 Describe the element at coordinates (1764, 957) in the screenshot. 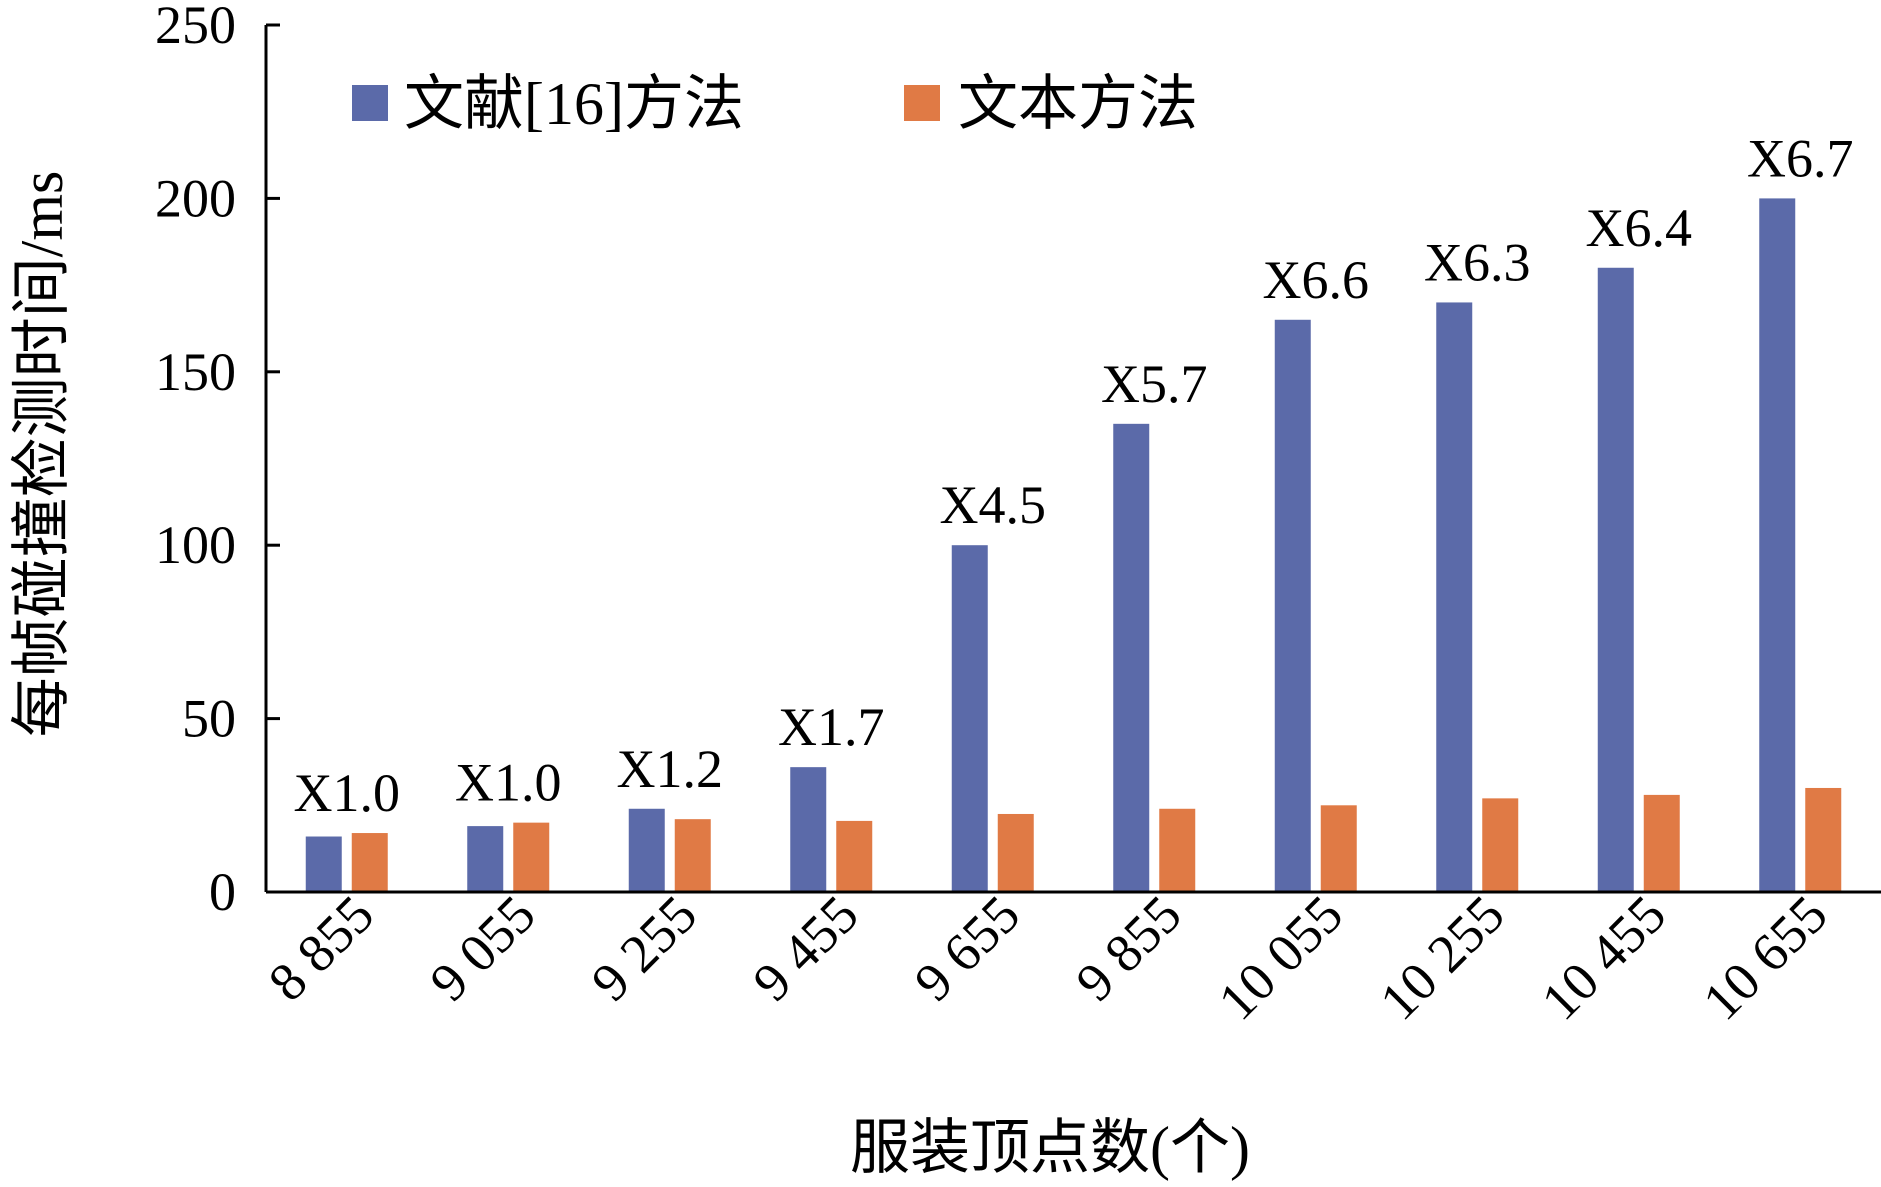

I see `x-tick-label: 10 655` at that location.